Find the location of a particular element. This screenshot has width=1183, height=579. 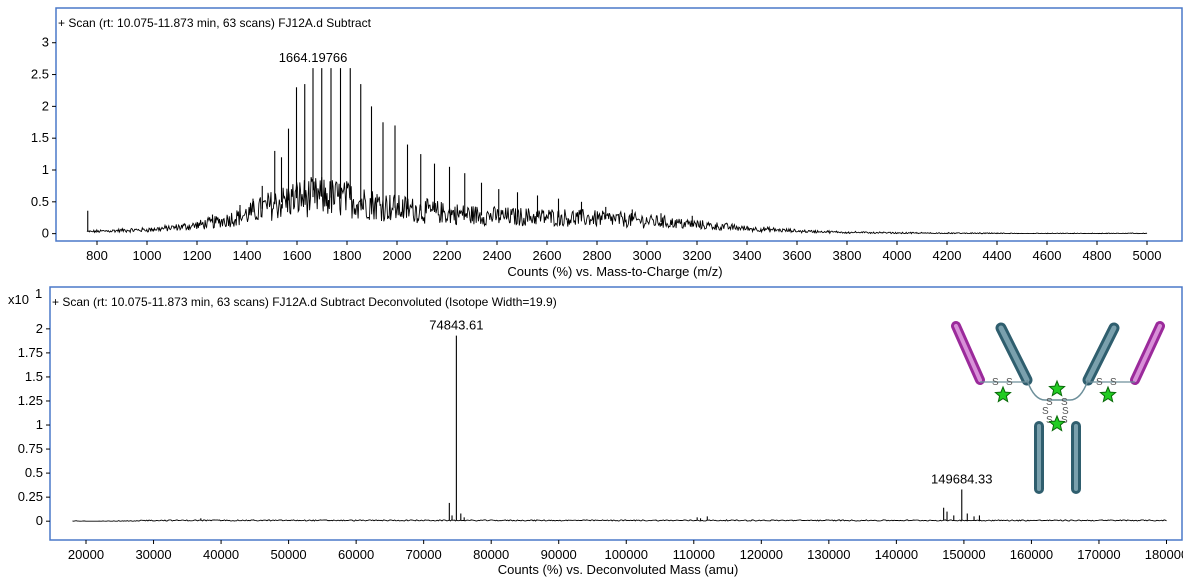

y-tick-label: 3 is located at coordinates (45, 42).